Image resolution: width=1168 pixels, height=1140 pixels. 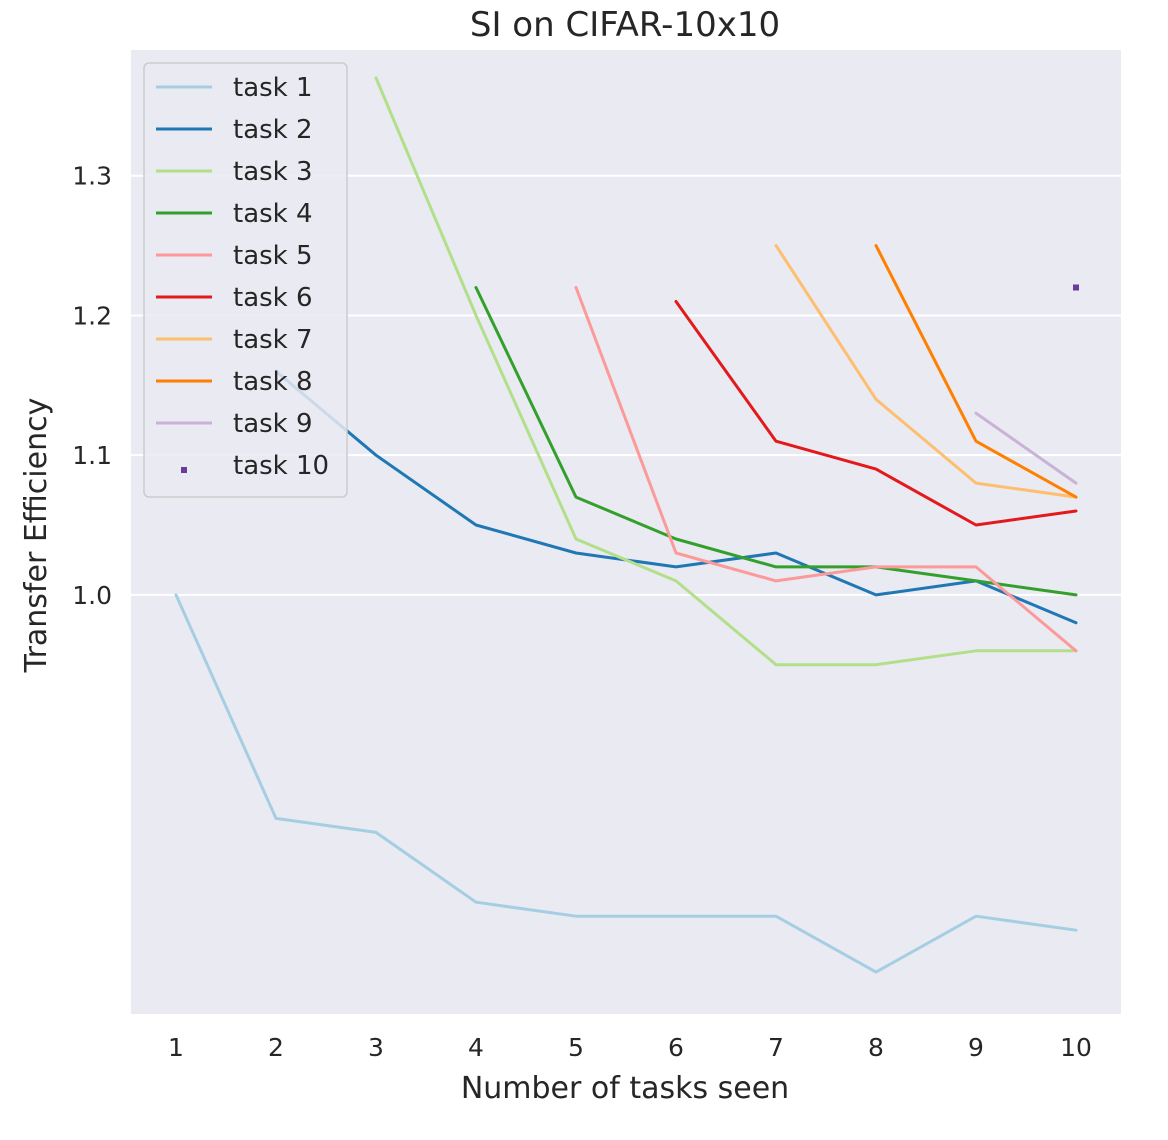 What do you see at coordinates (1076, 1047) in the screenshot?
I see `x-tick-label: 10` at bounding box center [1076, 1047].